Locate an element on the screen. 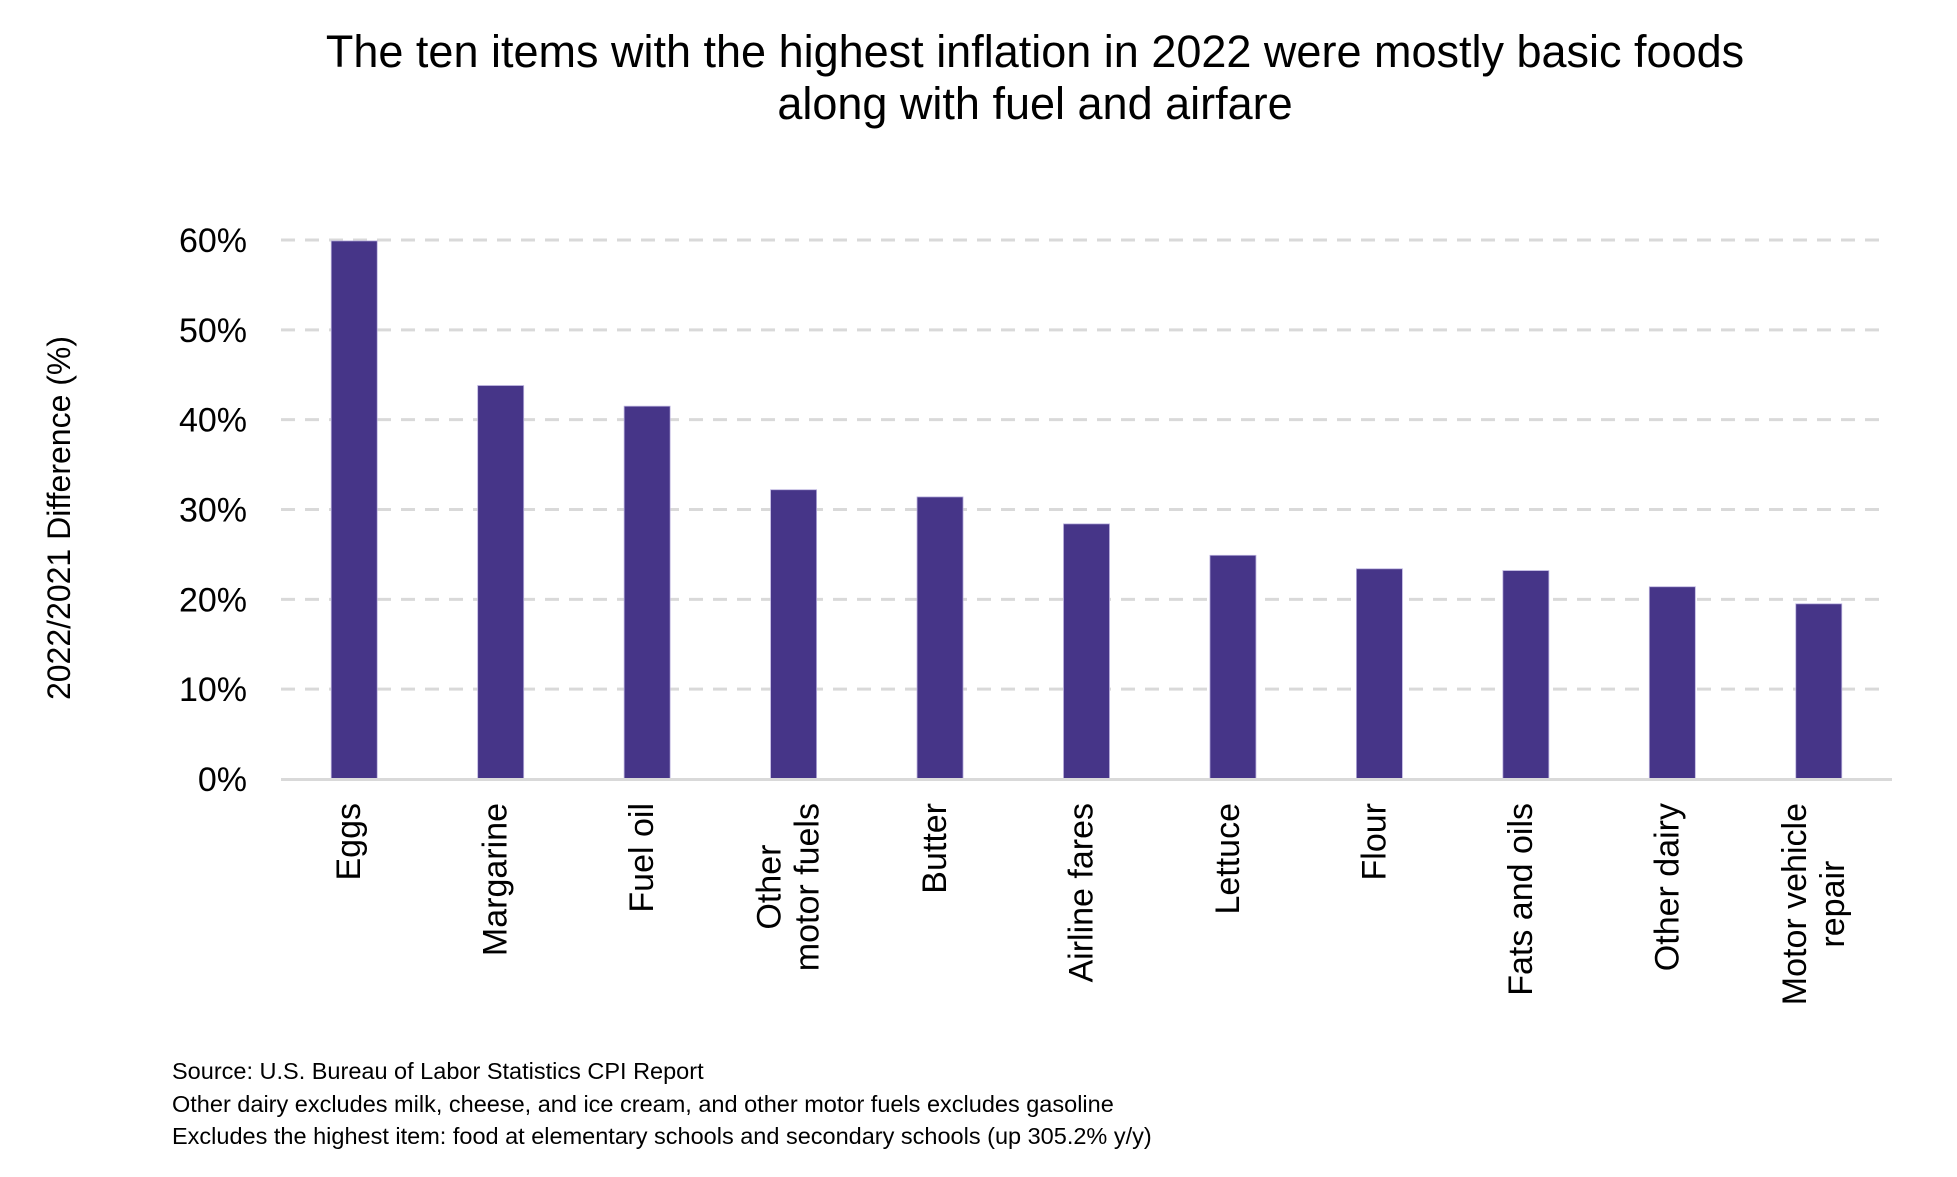  y-tick-label: 50% is located at coordinates (213, 331).